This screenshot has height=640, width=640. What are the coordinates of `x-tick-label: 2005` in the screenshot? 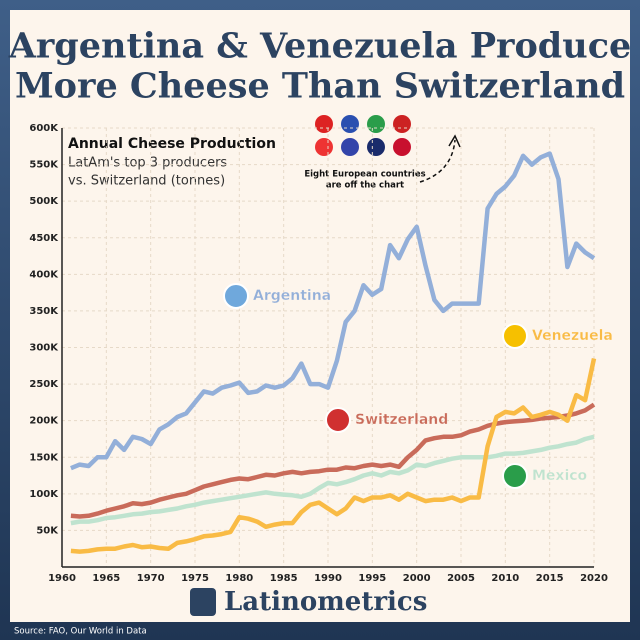 It's located at (461, 578).